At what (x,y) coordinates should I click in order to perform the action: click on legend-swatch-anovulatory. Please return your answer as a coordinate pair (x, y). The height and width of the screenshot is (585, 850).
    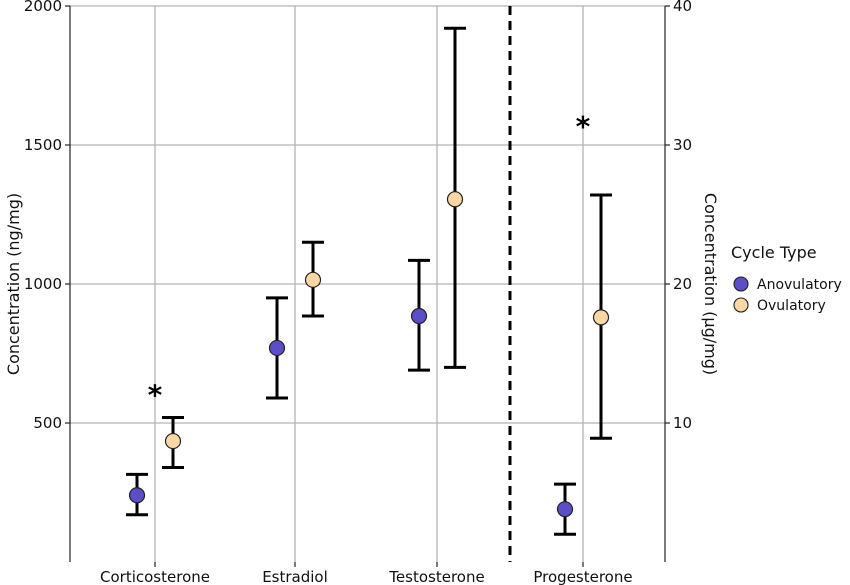
    Looking at the image, I should click on (741, 284).